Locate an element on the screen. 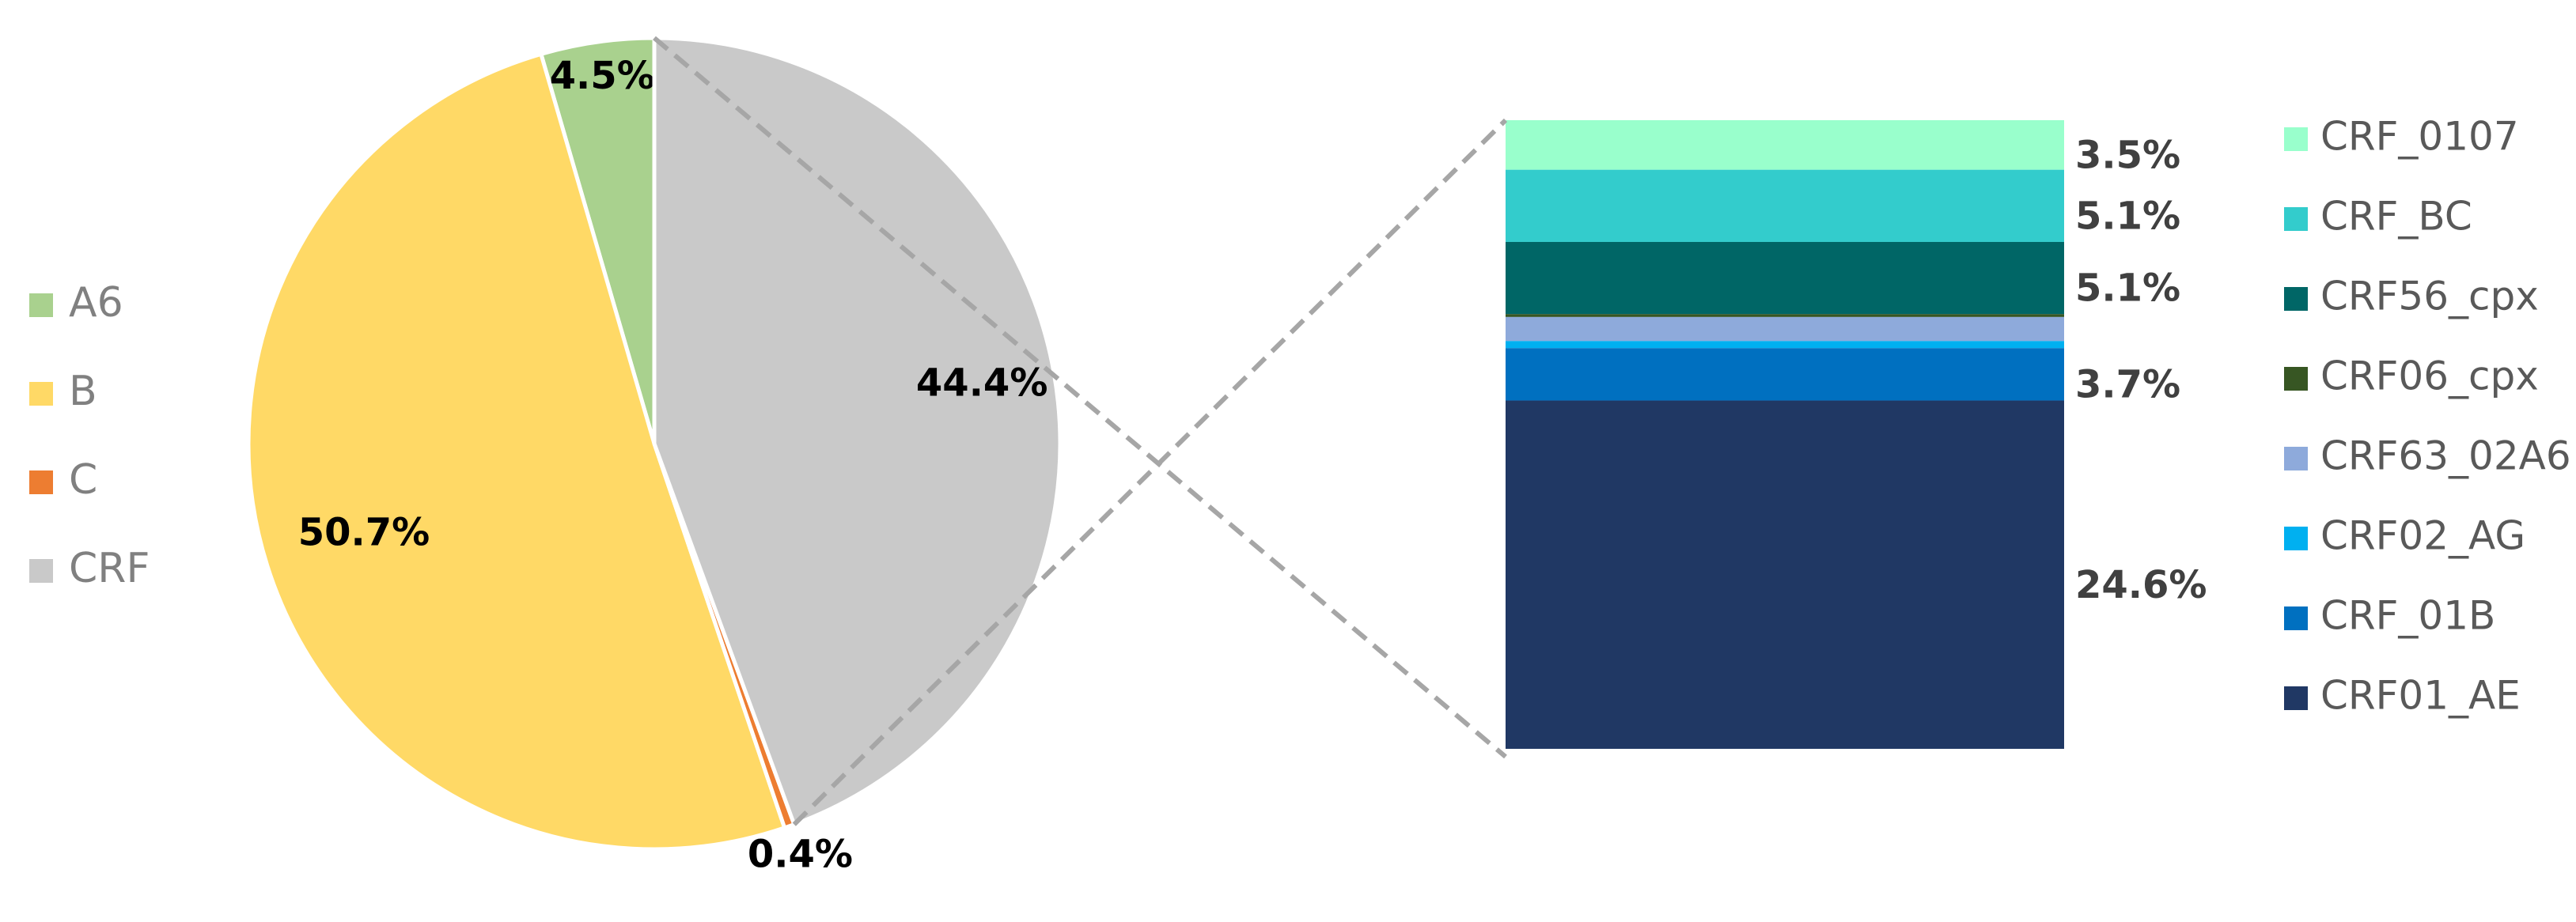 The height and width of the screenshot is (922, 2576). data-label: 4.5% is located at coordinates (602, 76).